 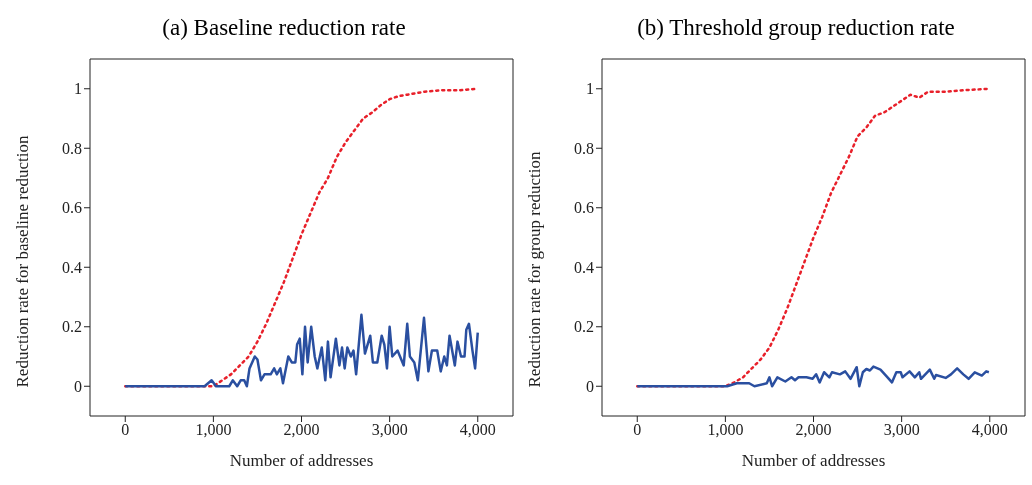 I want to click on chart-title: (b) Threshold group reduction rate, so click(x=796, y=28).